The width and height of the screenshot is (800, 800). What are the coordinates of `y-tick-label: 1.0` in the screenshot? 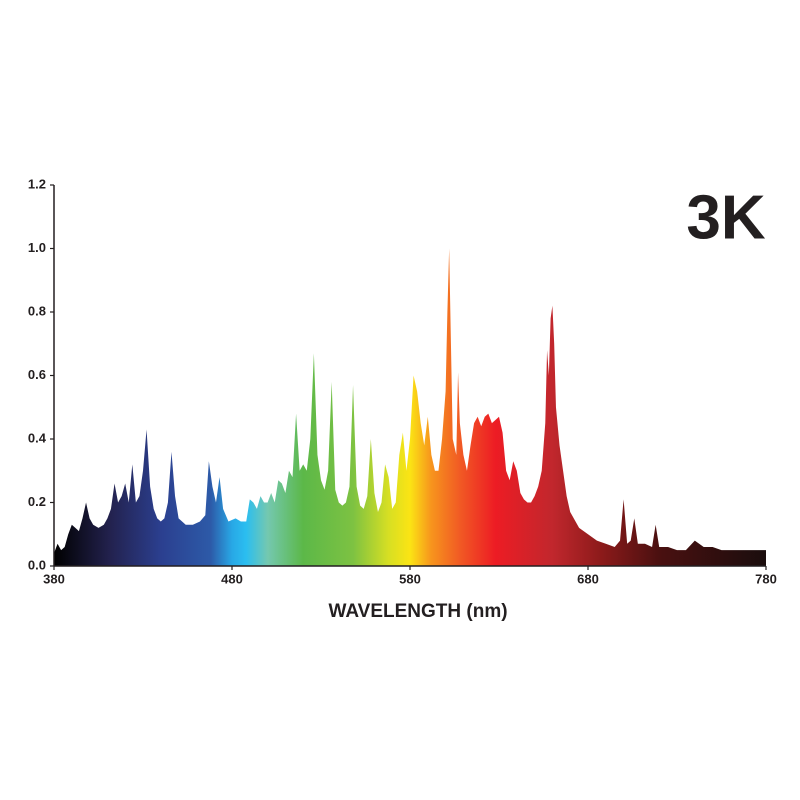 It's located at (37, 247).